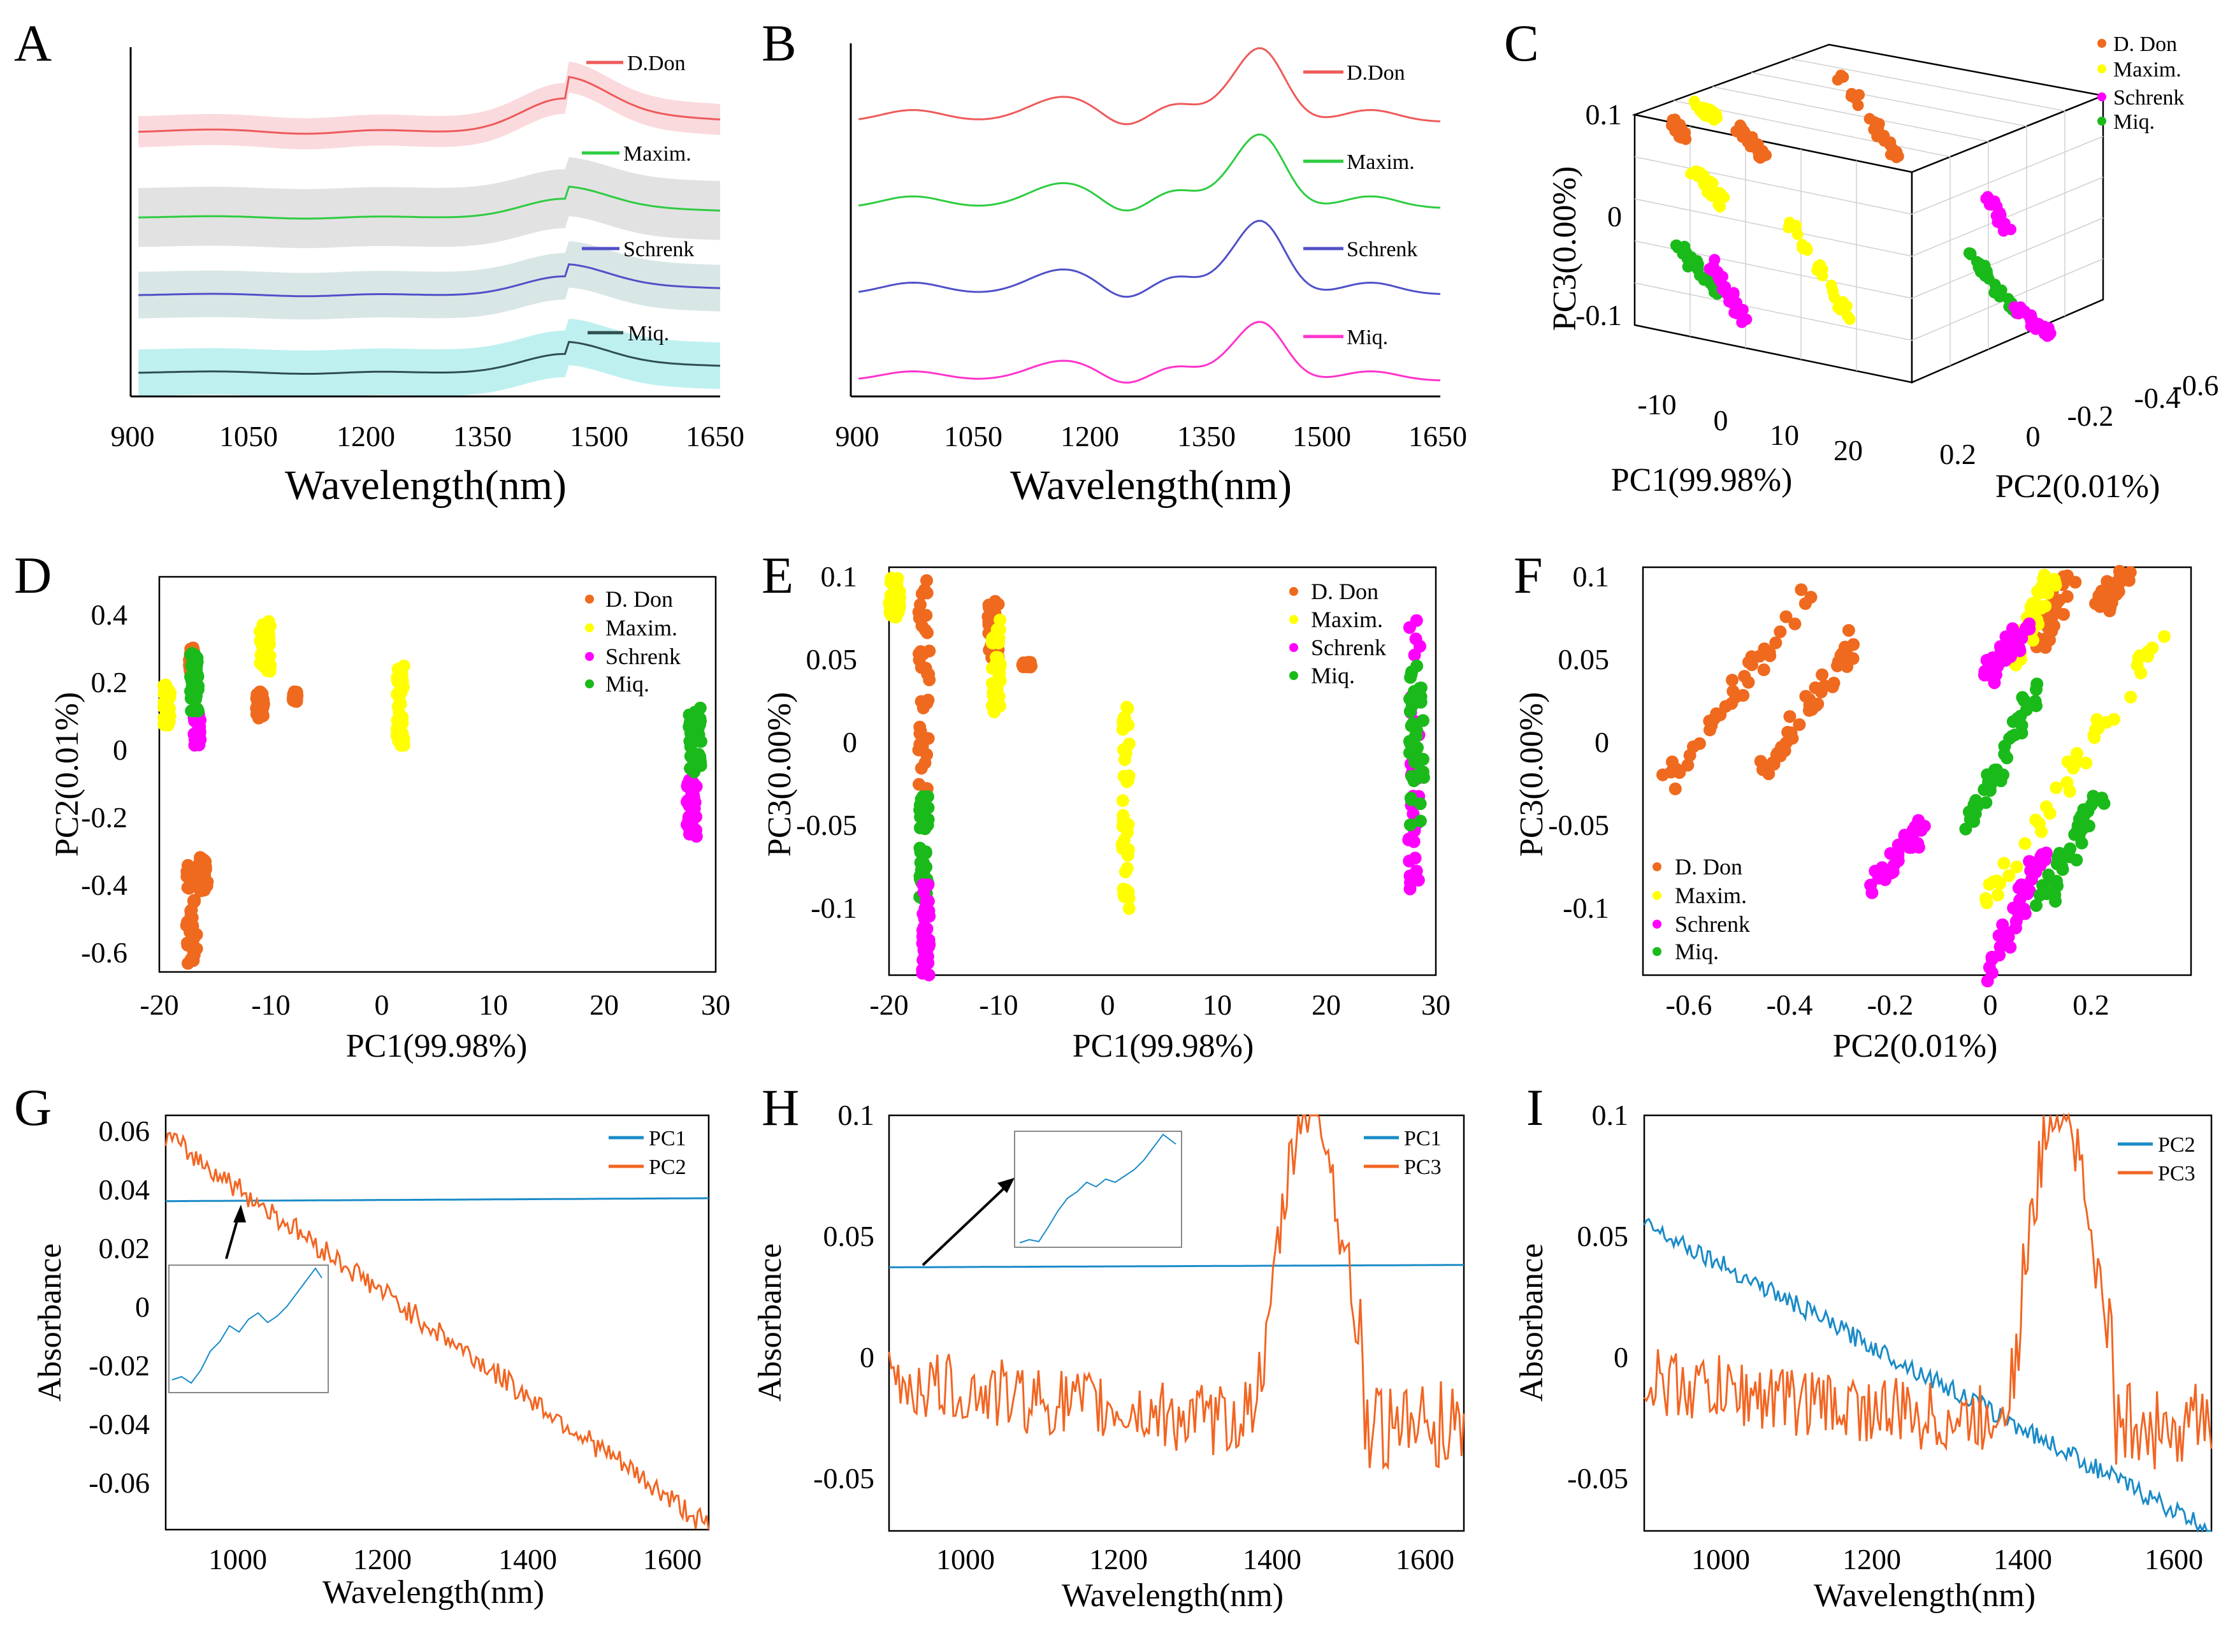  What do you see at coordinates (779, 43) in the screenshot?
I see `panel-label-b: B` at bounding box center [779, 43].